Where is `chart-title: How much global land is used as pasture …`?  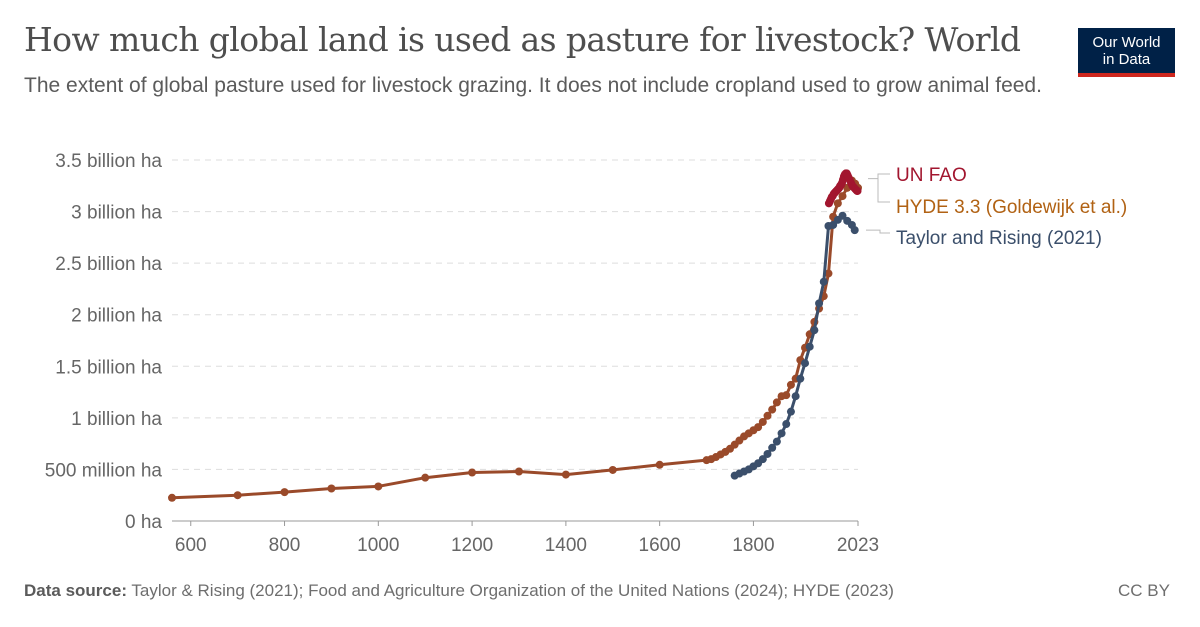
chart-title: How much global land is used as pasture … is located at coordinates (522, 39).